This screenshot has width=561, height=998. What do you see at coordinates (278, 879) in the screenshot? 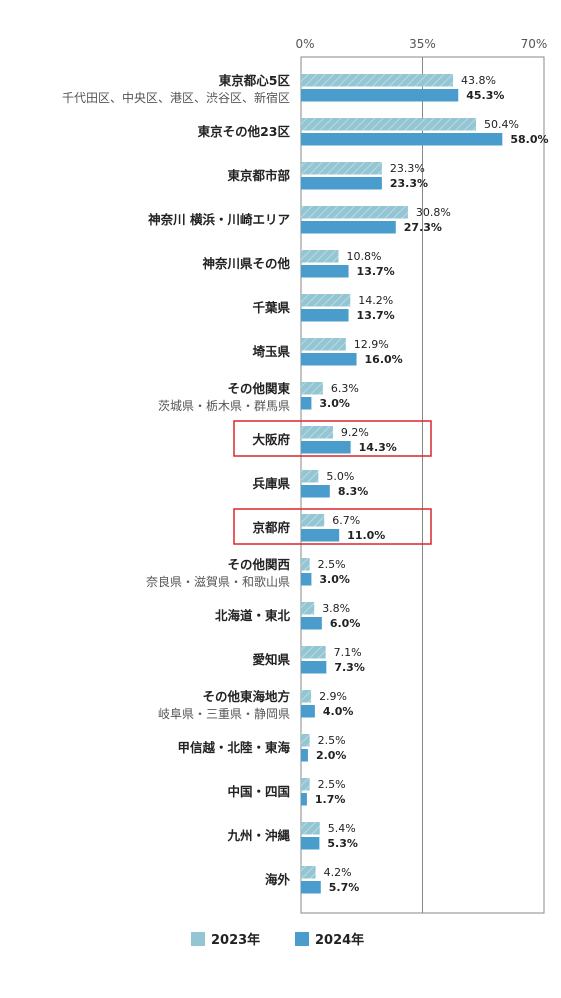
I see `category-label: 海外` at bounding box center [278, 879].